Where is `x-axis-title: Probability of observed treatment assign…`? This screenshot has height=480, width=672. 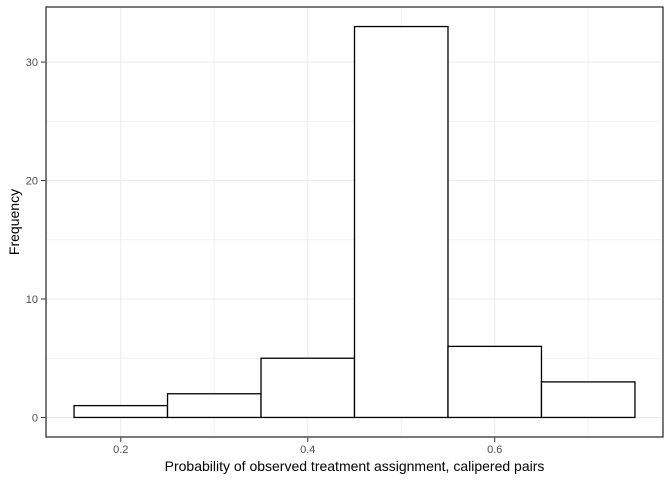
x-axis-title: Probability of observed treatment assign… is located at coordinates (354, 466).